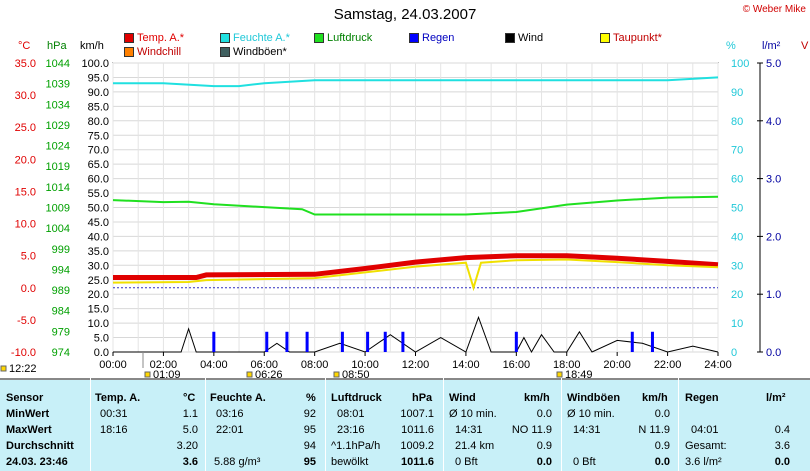 The width and height of the screenshot is (810, 471). What do you see at coordinates (567, 365) in the screenshot?
I see `x-tick: 18:00` at bounding box center [567, 365].